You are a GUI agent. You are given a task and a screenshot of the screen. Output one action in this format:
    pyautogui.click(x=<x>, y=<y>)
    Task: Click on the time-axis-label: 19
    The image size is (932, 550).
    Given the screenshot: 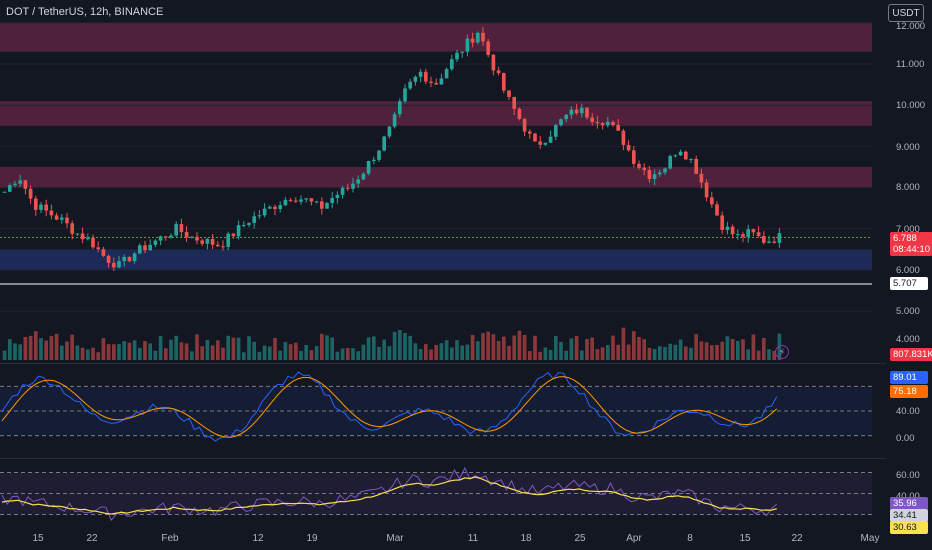 What is the action you would take?
    pyautogui.click(x=312, y=538)
    